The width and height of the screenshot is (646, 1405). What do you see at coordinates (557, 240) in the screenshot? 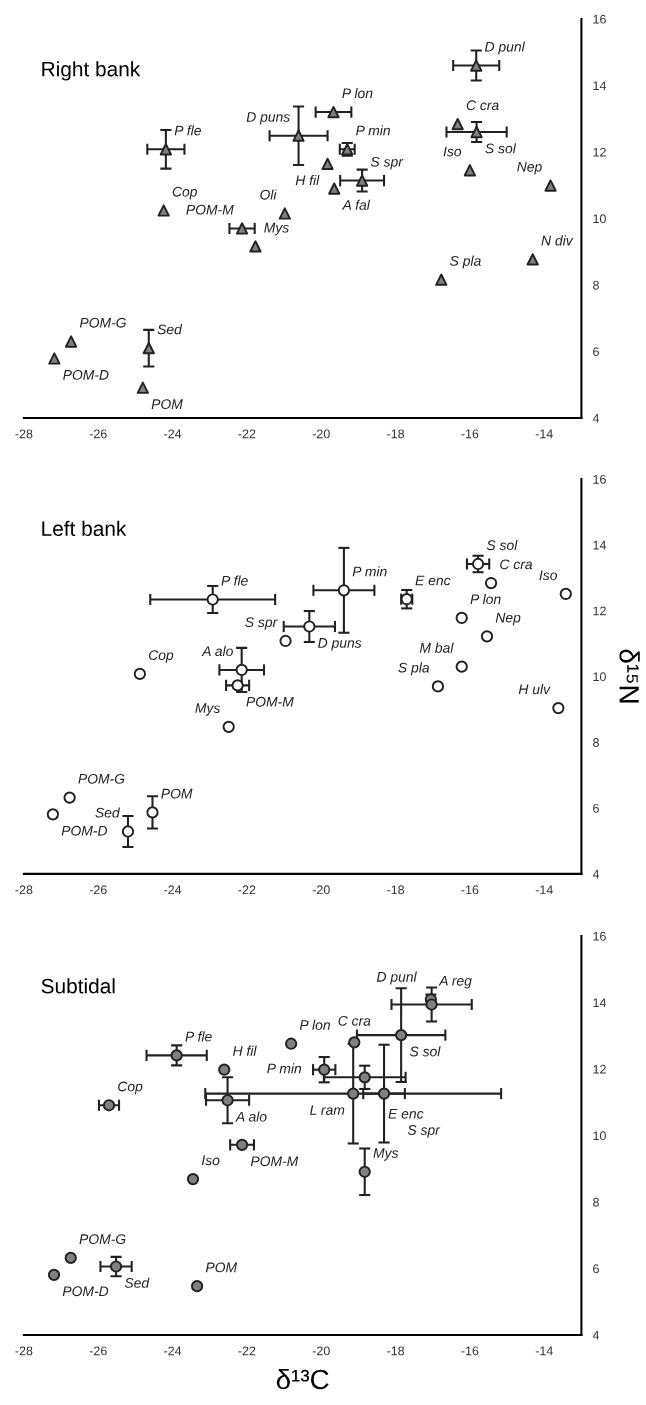
I see `annotation: N div` at bounding box center [557, 240].